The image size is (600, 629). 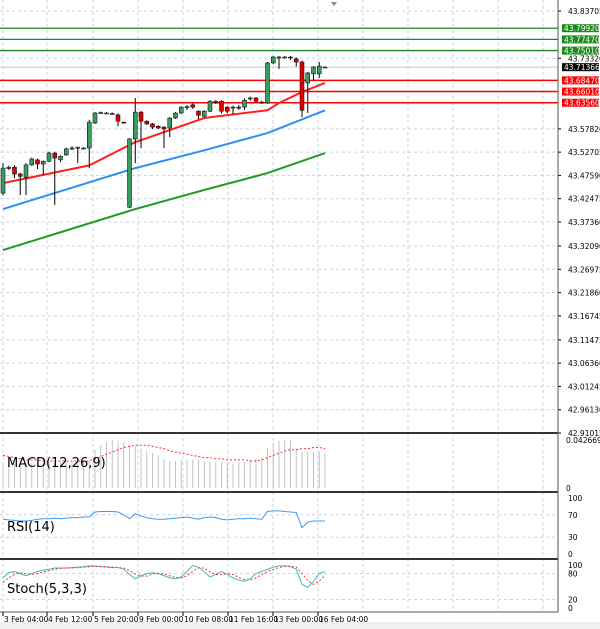 I want to click on time-tick-label: 9 Feb 00:00, so click(x=161, y=619).